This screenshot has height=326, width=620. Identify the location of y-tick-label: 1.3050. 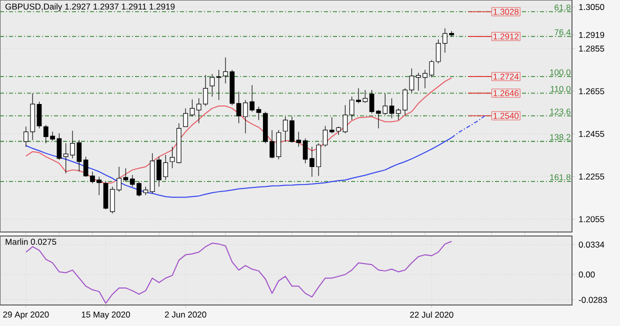
(591, 7).